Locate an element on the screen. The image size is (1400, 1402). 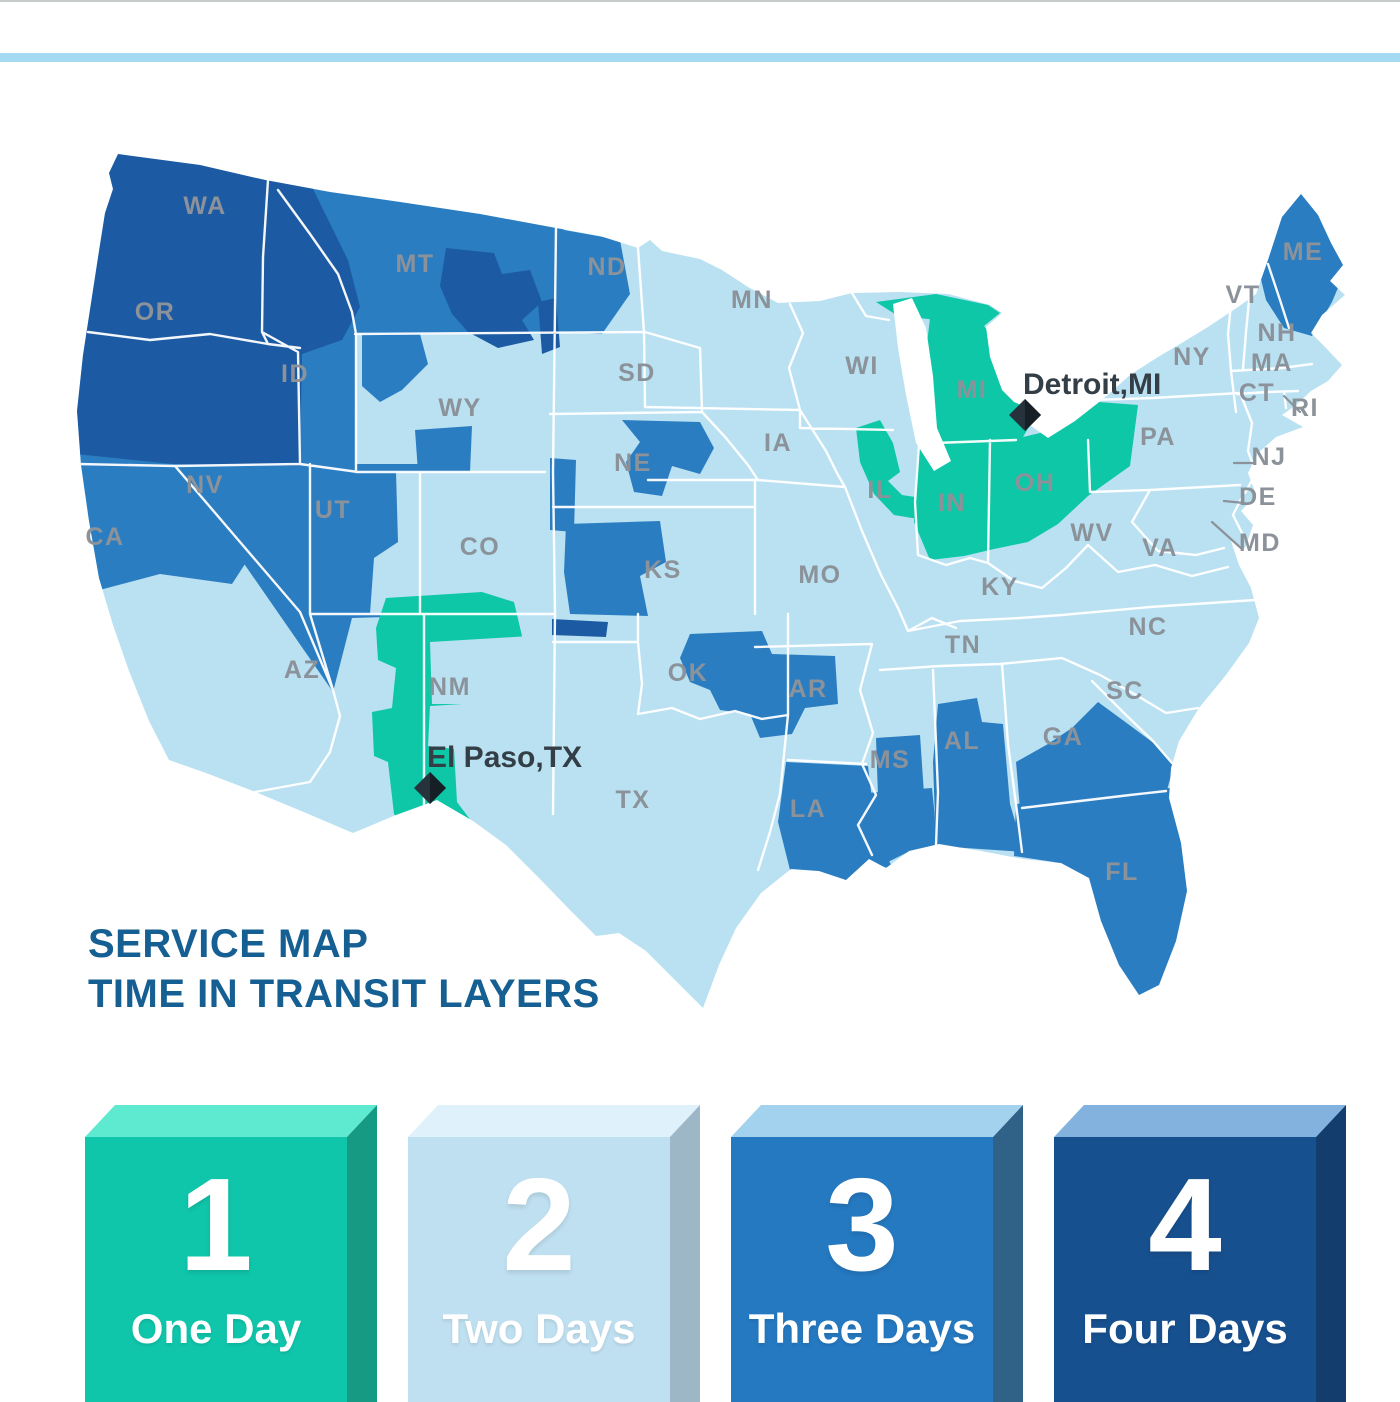
legend-label-three-days: Three Days is located at coordinates (862, 1328).